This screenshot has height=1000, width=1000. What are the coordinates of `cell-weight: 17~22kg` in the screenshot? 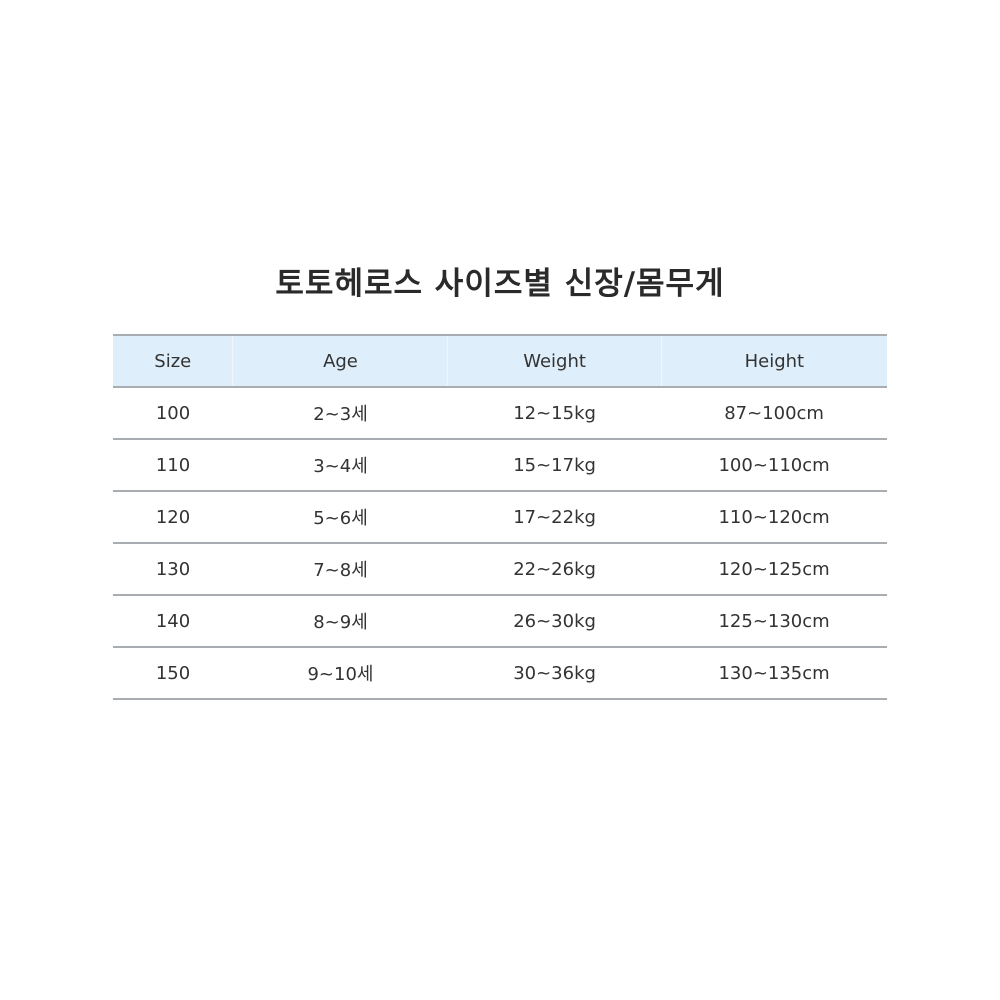 It's located at (554, 517).